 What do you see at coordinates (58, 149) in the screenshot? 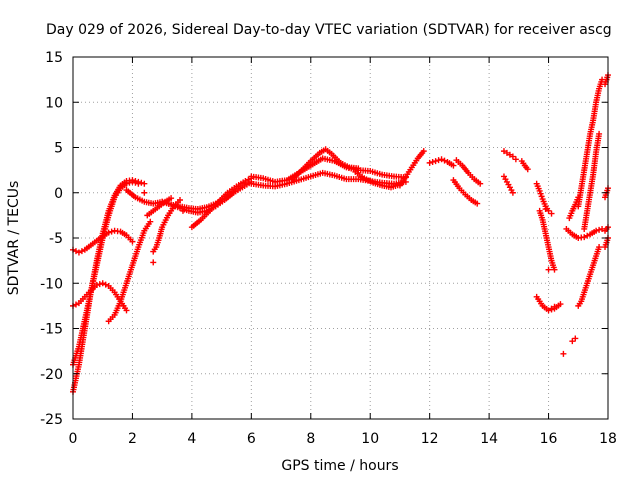
I see `y-tick-label: 5` at bounding box center [58, 149].